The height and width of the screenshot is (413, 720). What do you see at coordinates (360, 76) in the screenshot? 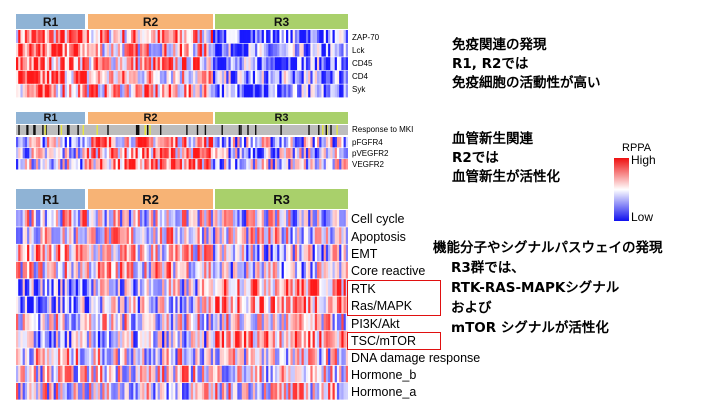
I see `row-label-cd4: CD4` at bounding box center [360, 76].